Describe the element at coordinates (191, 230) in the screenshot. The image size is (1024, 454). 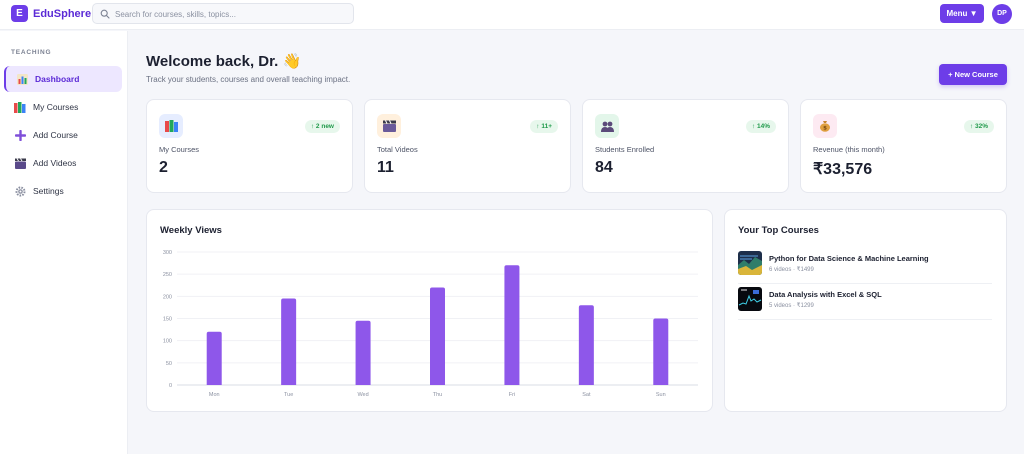
I see `chart-title: Weekly Views` at that location.